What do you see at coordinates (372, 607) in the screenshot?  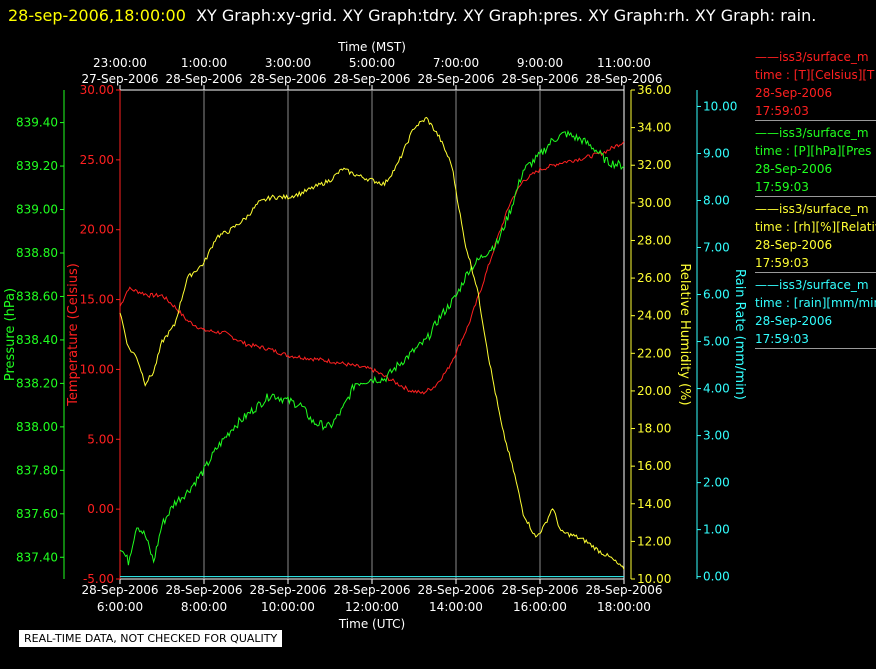 I see `x-tick-label-time: 12:00:00` at bounding box center [372, 607].